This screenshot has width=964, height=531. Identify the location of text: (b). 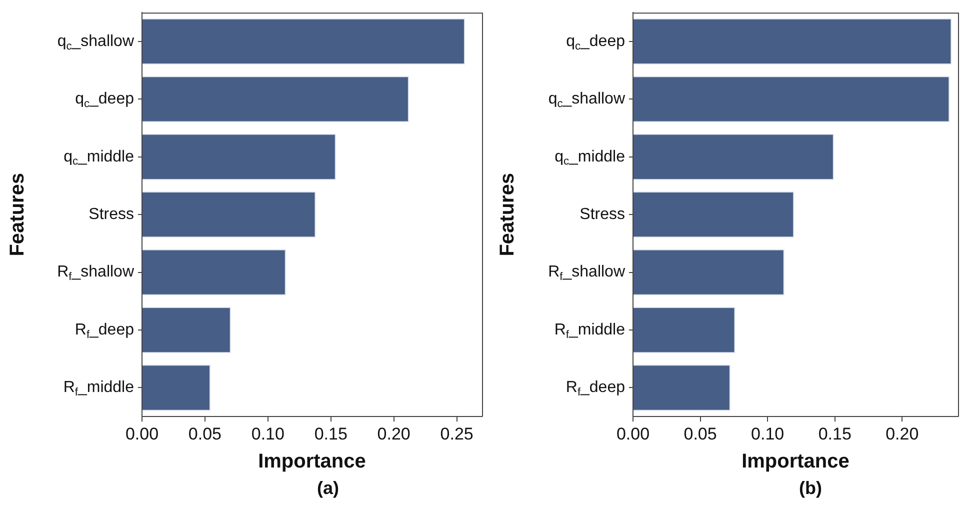
(810, 488).